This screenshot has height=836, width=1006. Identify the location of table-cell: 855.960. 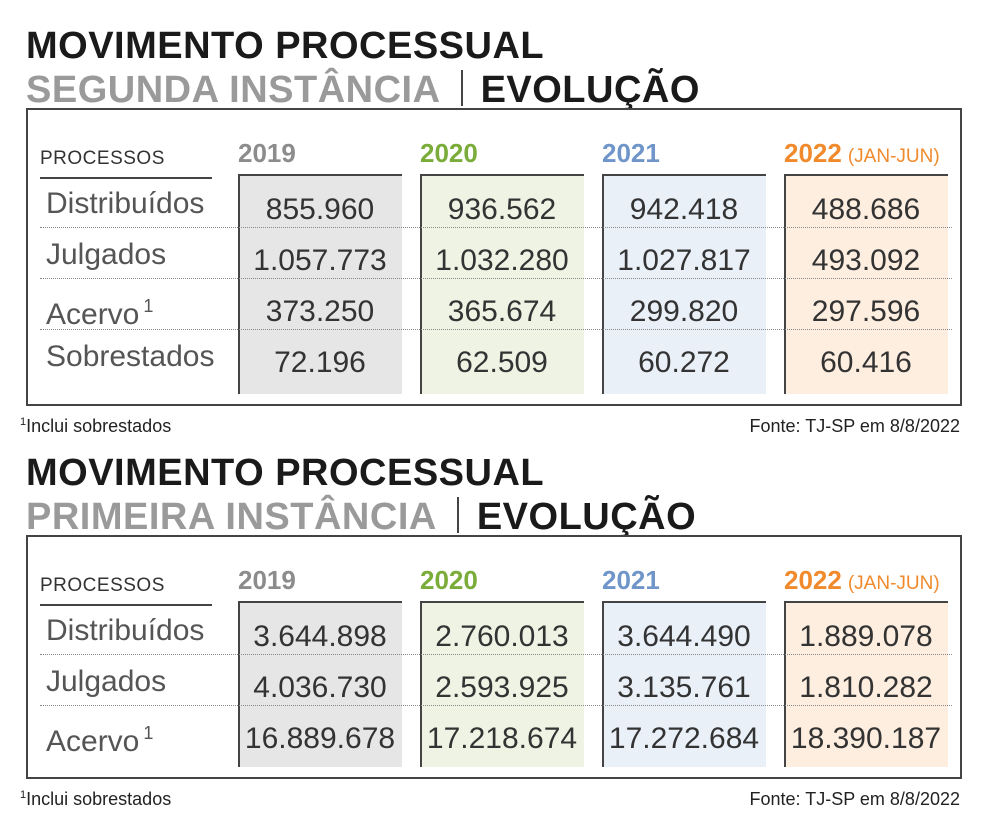
(320, 209).